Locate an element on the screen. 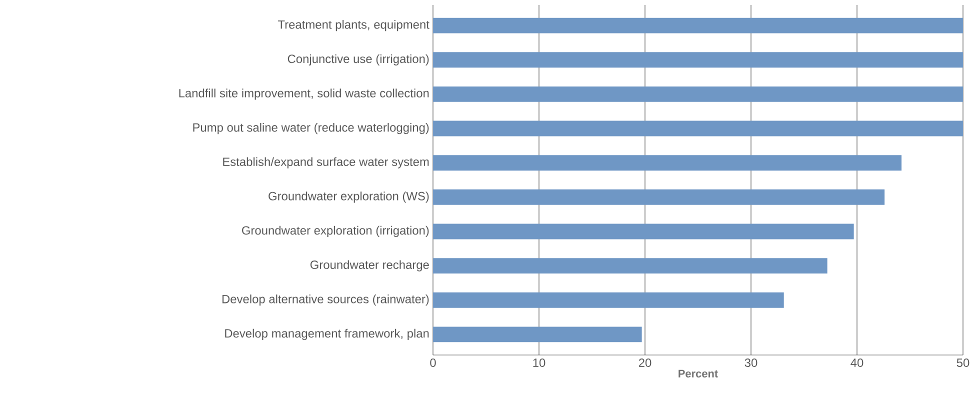 This screenshot has height=416, width=973. y-tick-label: Pump out saline water (reduce waterlogging) is located at coordinates (311, 128).